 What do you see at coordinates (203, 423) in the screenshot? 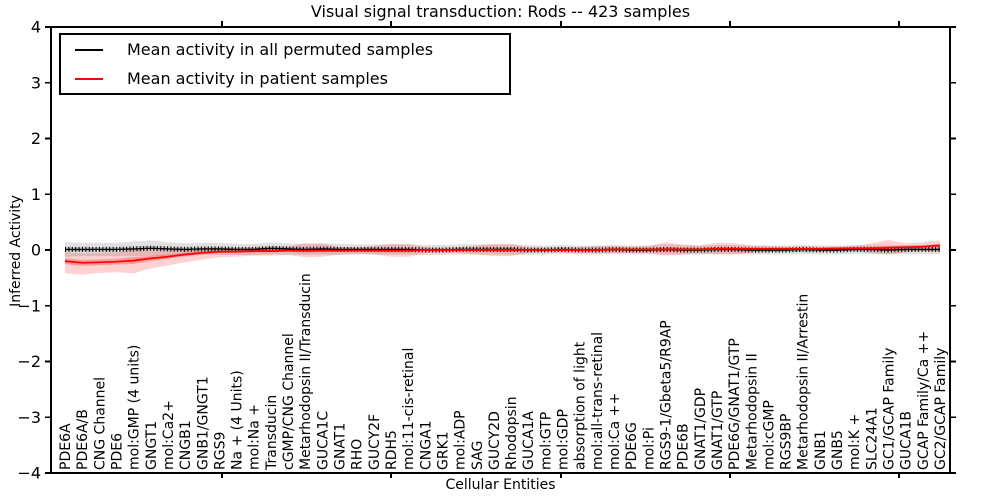
I see `x-tick-label: GNB1/GNGT1` at bounding box center [203, 423].